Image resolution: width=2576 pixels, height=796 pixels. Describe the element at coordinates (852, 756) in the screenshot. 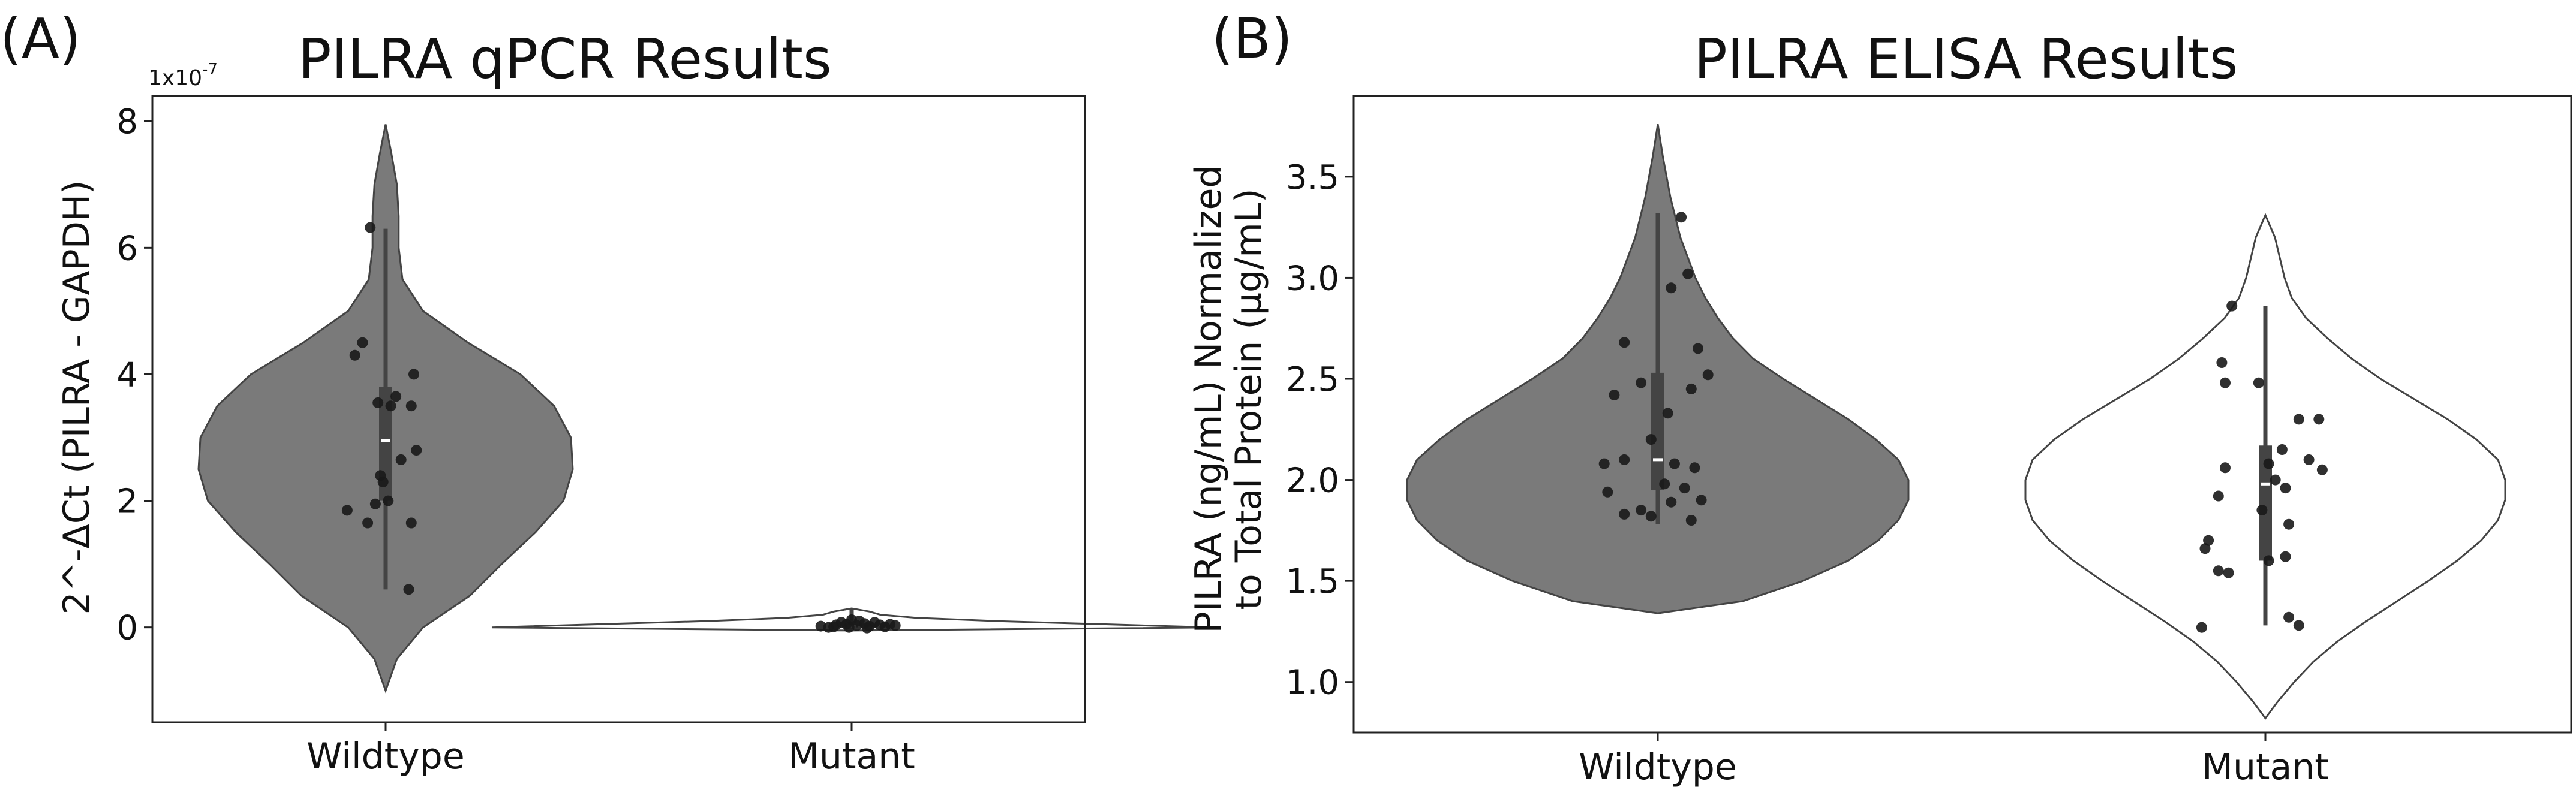

I see `panel-a-x-tick-mutant: Mutant` at that location.